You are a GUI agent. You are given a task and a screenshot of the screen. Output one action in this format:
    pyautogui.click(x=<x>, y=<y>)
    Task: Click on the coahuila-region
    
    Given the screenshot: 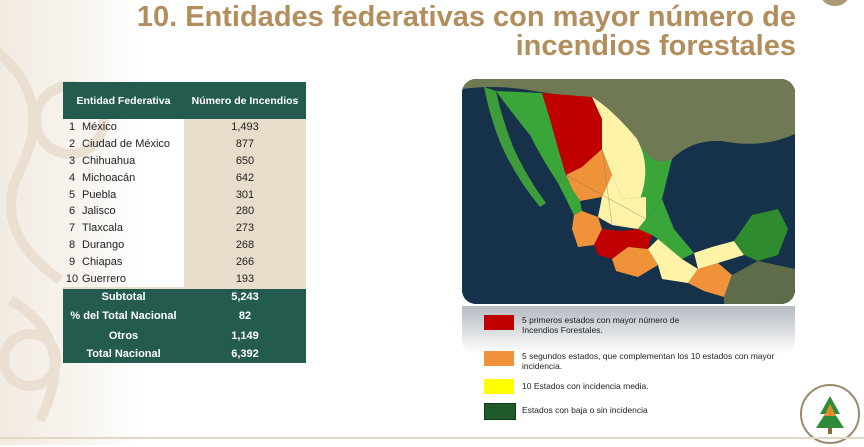 What is the action you would take?
    pyautogui.click(x=620, y=148)
    